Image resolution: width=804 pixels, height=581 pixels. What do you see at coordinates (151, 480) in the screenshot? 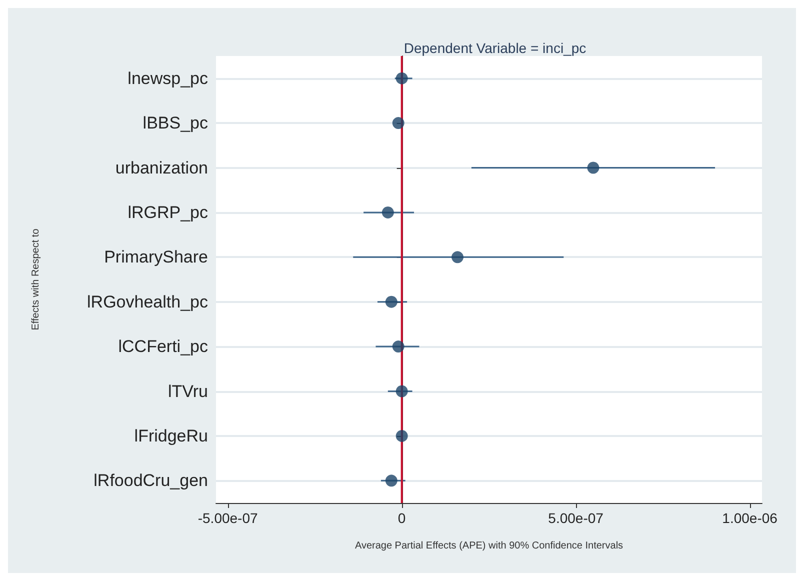
I see `y-tick-label: lRfoodCru_gen` at bounding box center [151, 480].